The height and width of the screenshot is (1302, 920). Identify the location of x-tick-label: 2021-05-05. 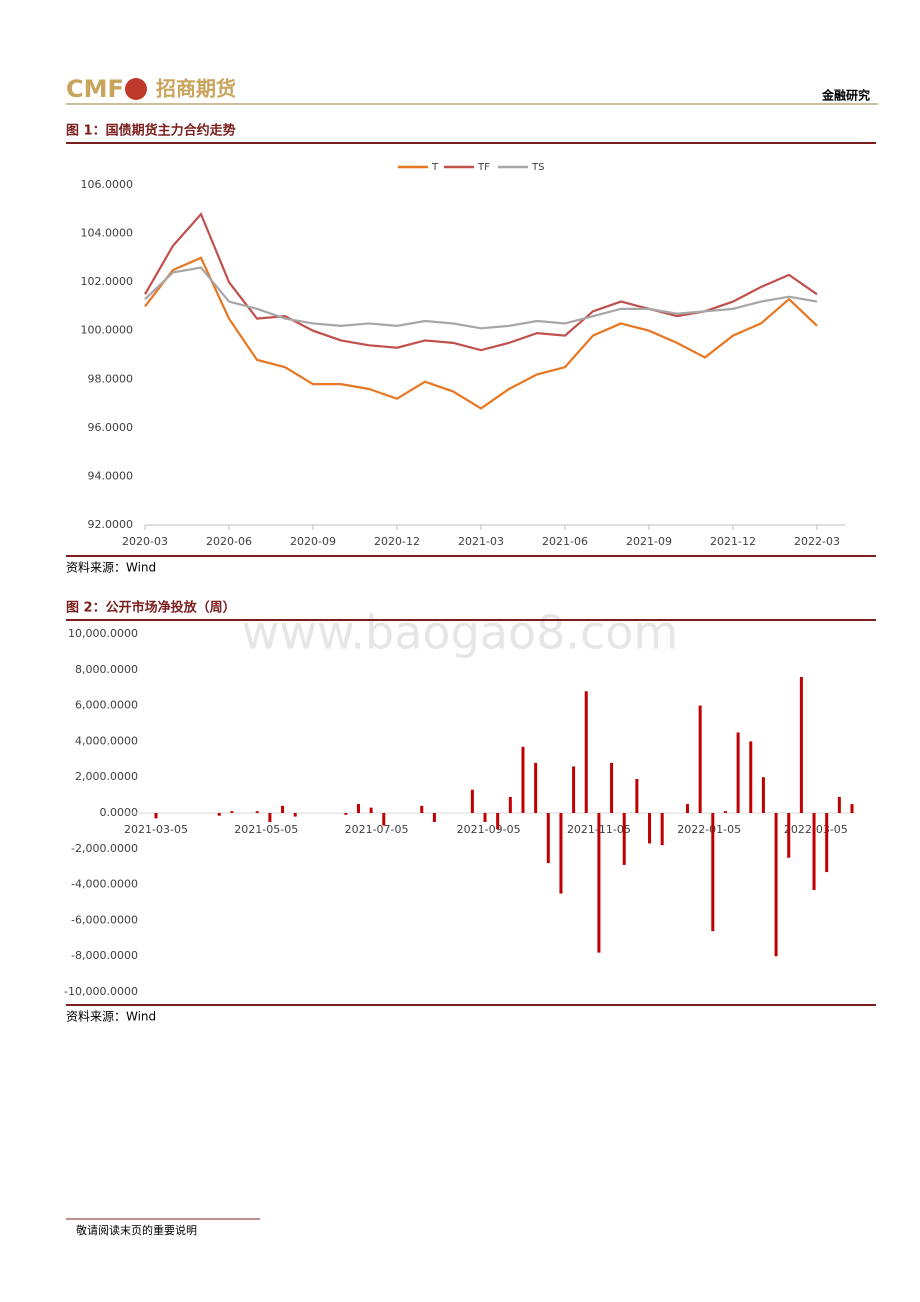
(266, 829).